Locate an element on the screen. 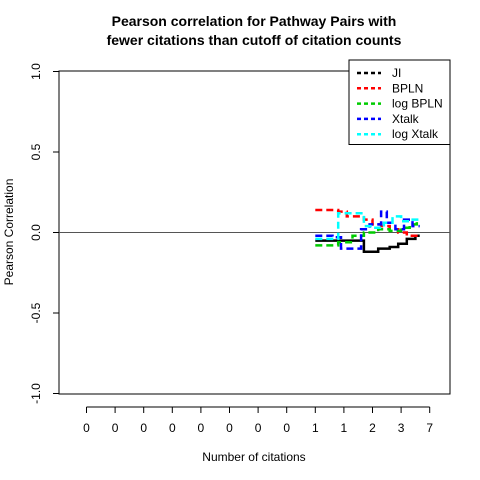 Image resolution: width=480 pixels, height=480 pixels. x-axis-label: Number of citations is located at coordinates (253, 457).